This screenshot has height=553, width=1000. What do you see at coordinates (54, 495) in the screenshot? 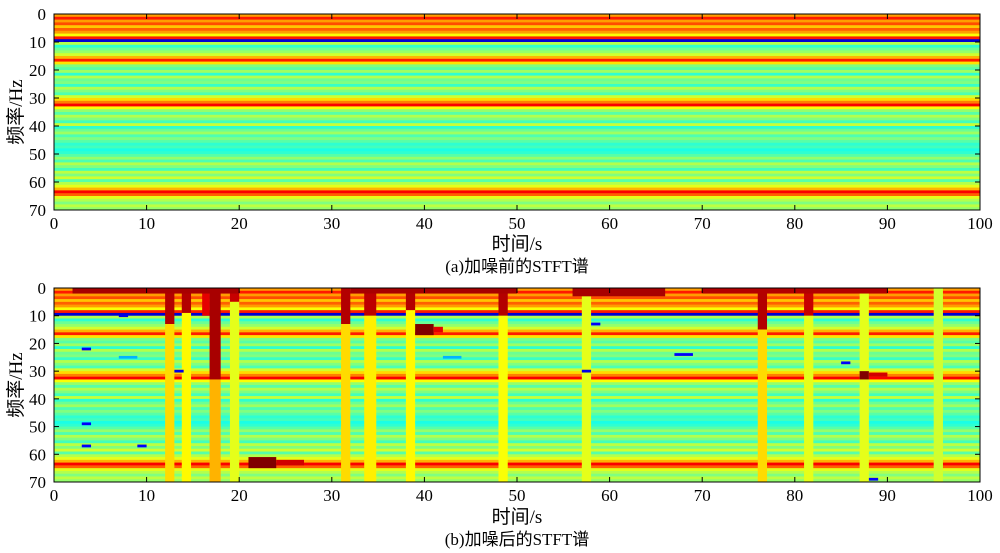
I see `x-tick-label: 0` at bounding box center [54, 495].